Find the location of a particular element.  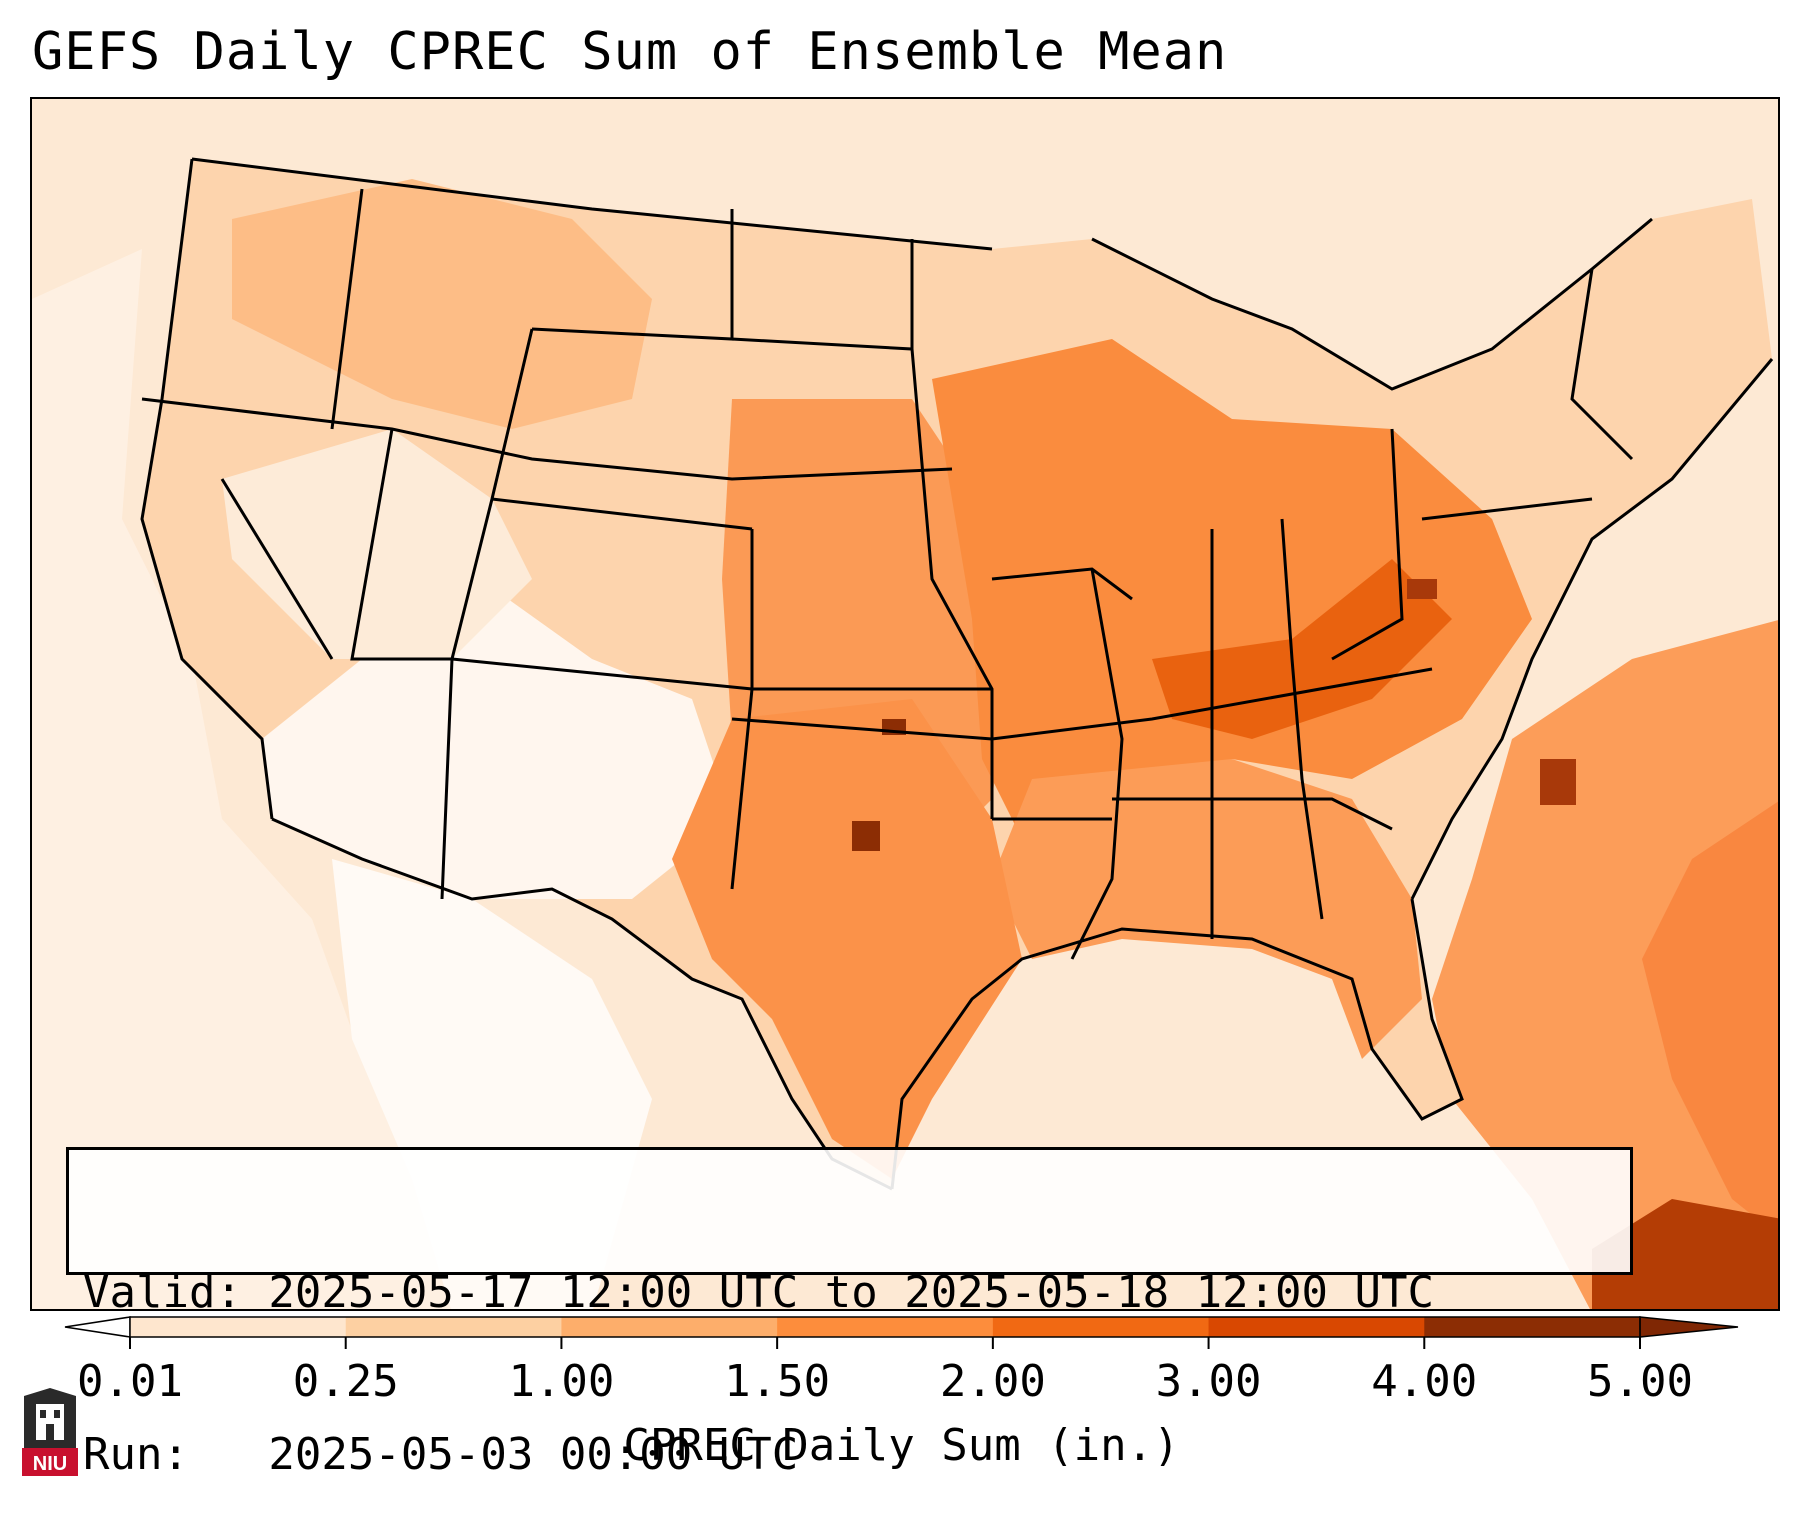

atlantic-field is located at coordinates (1605, 964).